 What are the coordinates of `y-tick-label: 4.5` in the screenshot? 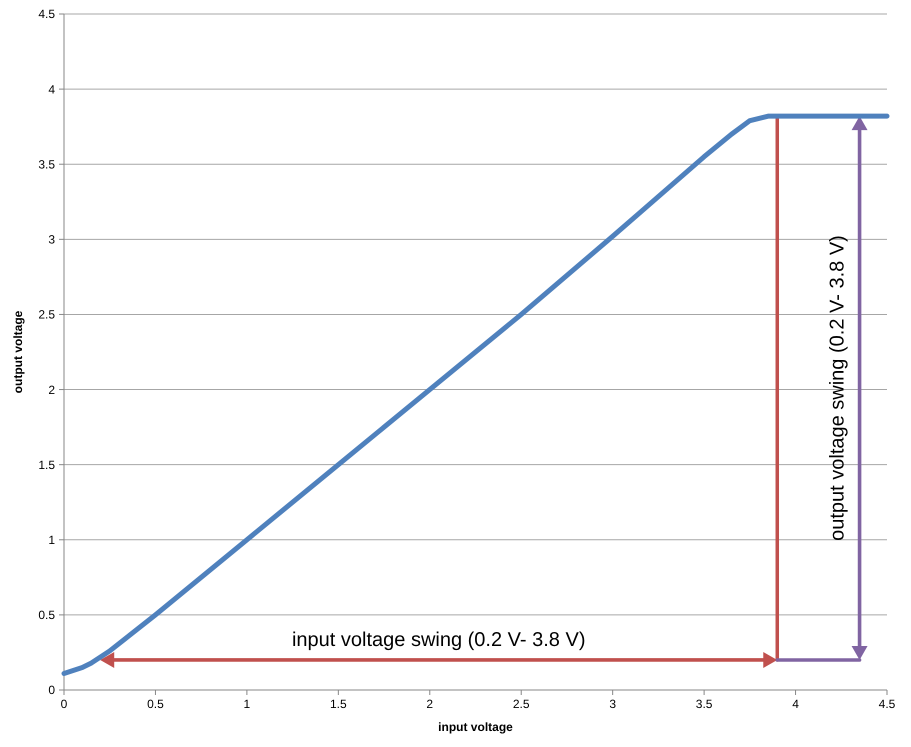 It's located at (47, 14).